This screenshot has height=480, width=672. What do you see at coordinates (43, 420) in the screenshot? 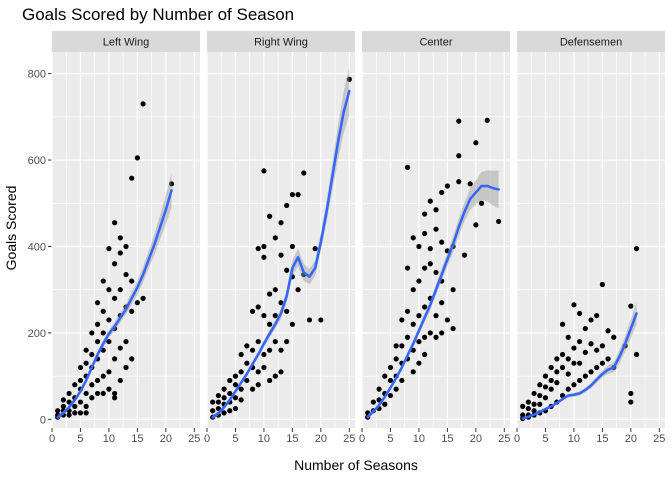
I see `y-tick-label: 0` at bounding box center [43, 420].